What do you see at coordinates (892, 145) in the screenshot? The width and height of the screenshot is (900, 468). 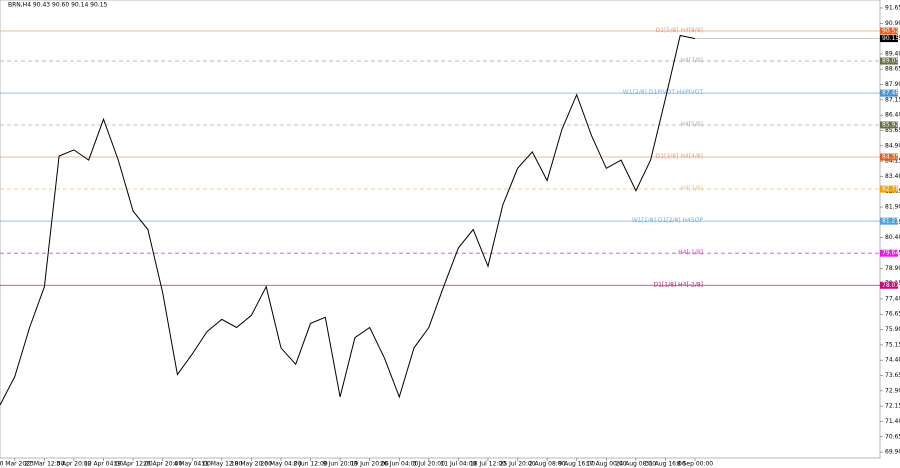 I see `y-tick-label: 84.90` at bounding box center [892, 145].